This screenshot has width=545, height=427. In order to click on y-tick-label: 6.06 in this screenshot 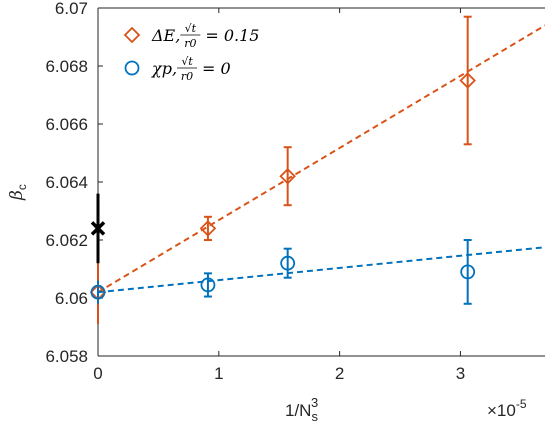, I will do `click(71, 298)`.